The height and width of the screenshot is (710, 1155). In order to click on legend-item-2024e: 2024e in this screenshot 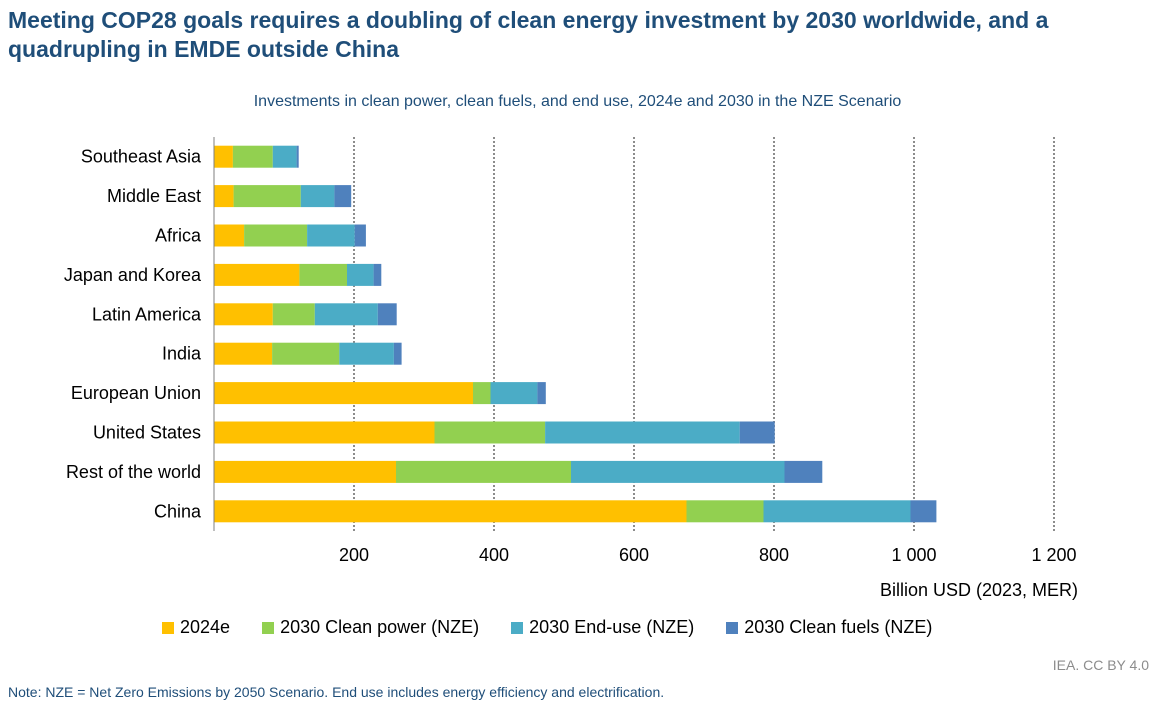, I will do `click(196, 627)`.